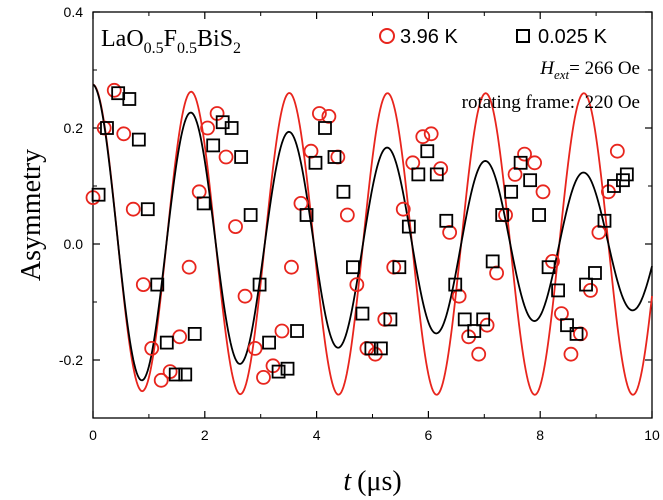 Image resolution: width=663 pixels, height=500 pixels. Describe the element at coordinates (171, 41) in the screenshot. I see `sample-formula: LaO0.5F0.5BiS2` at that location.